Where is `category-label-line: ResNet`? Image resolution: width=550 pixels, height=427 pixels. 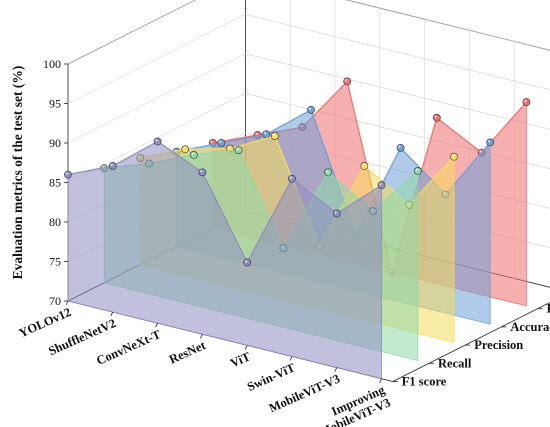
category-label-line: ResNet is located at coordinates (187, 352).